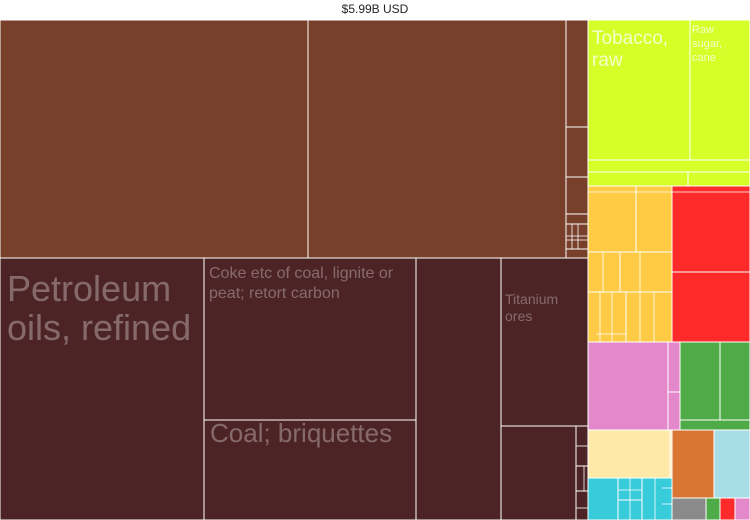 The image size is (750, 520). I want to click on tile-label-line: Raw, so click(703, 30).